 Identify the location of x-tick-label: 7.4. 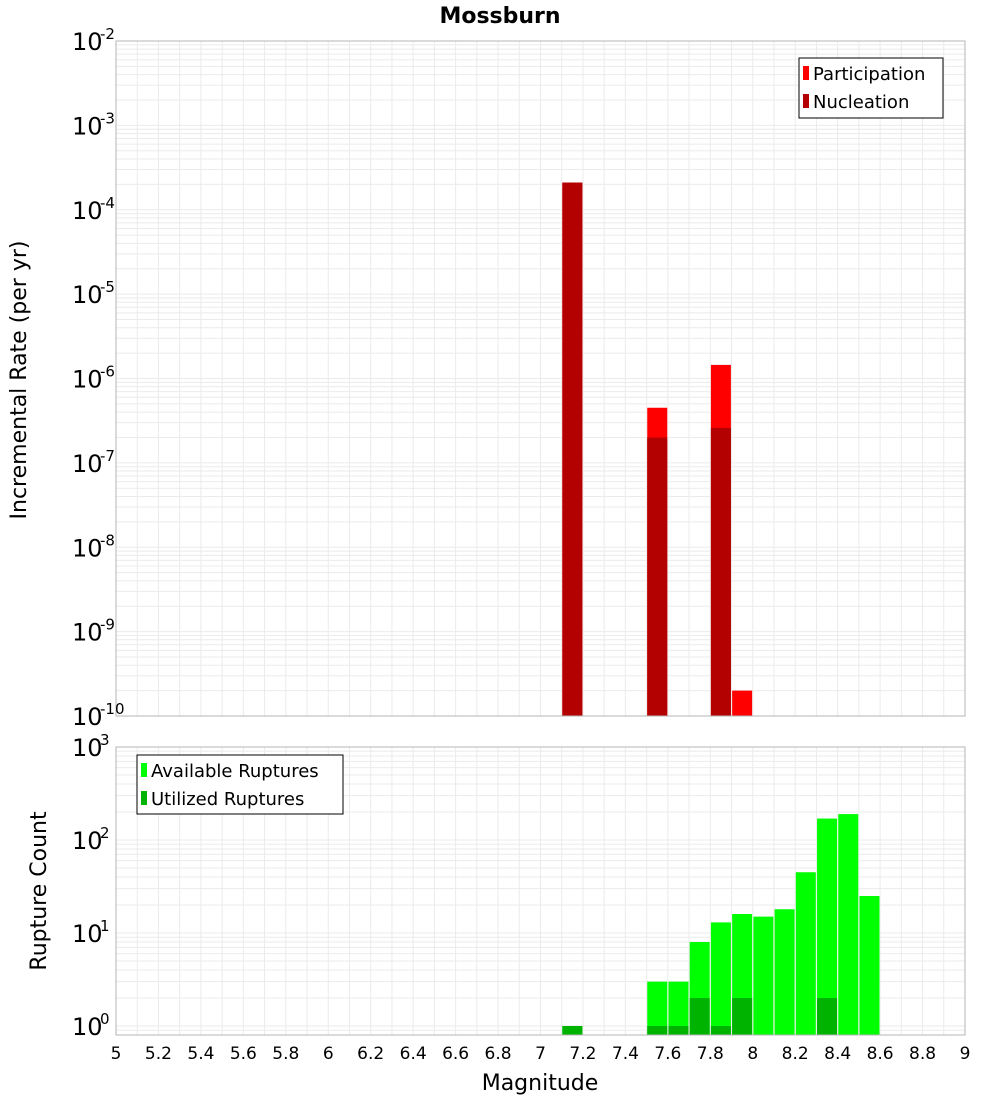
(625, 1054).